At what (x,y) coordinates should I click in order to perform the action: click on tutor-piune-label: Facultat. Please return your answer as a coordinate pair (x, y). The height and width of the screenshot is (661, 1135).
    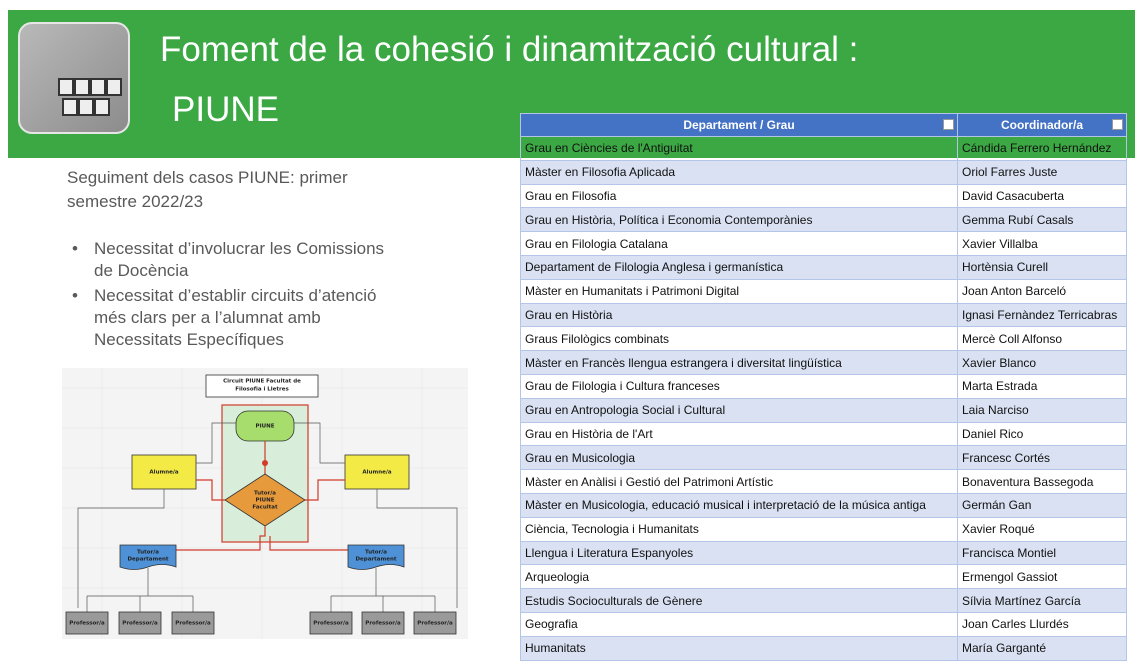
    Looking at the image, I should click on (265, 508).